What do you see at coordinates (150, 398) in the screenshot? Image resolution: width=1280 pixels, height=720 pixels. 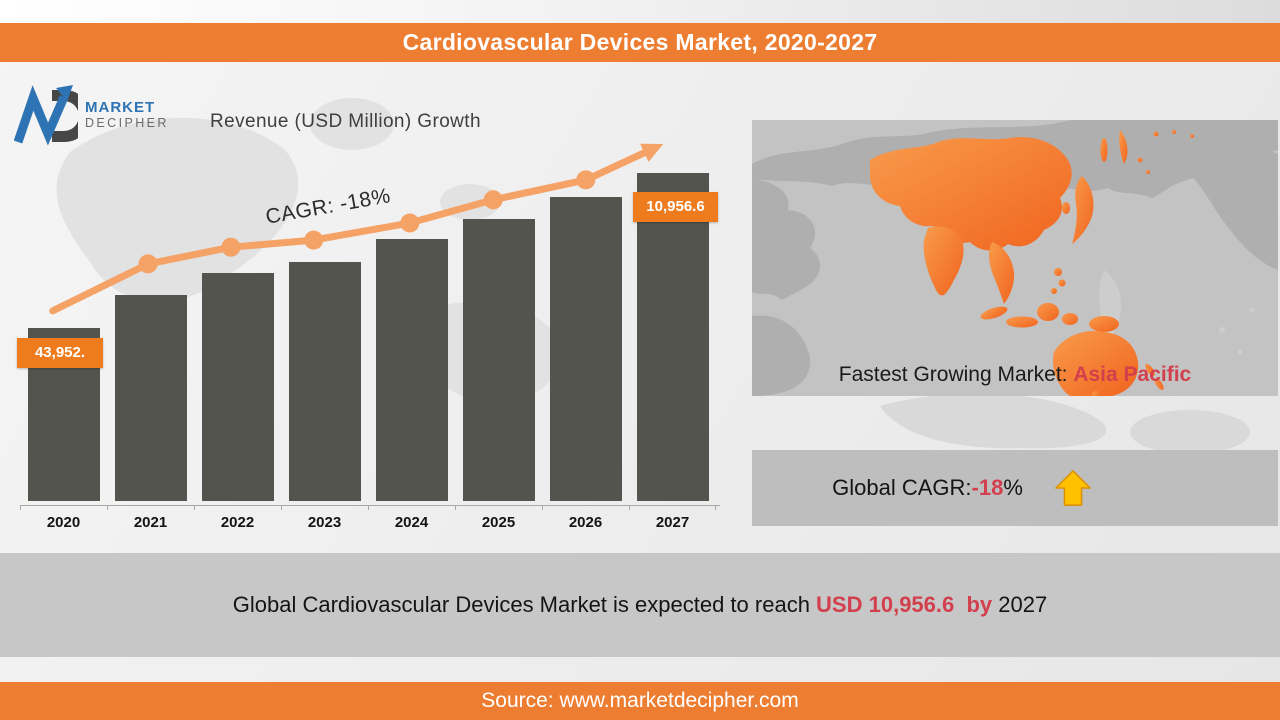 I see `bar-2021` at bounding box center [150, 398].